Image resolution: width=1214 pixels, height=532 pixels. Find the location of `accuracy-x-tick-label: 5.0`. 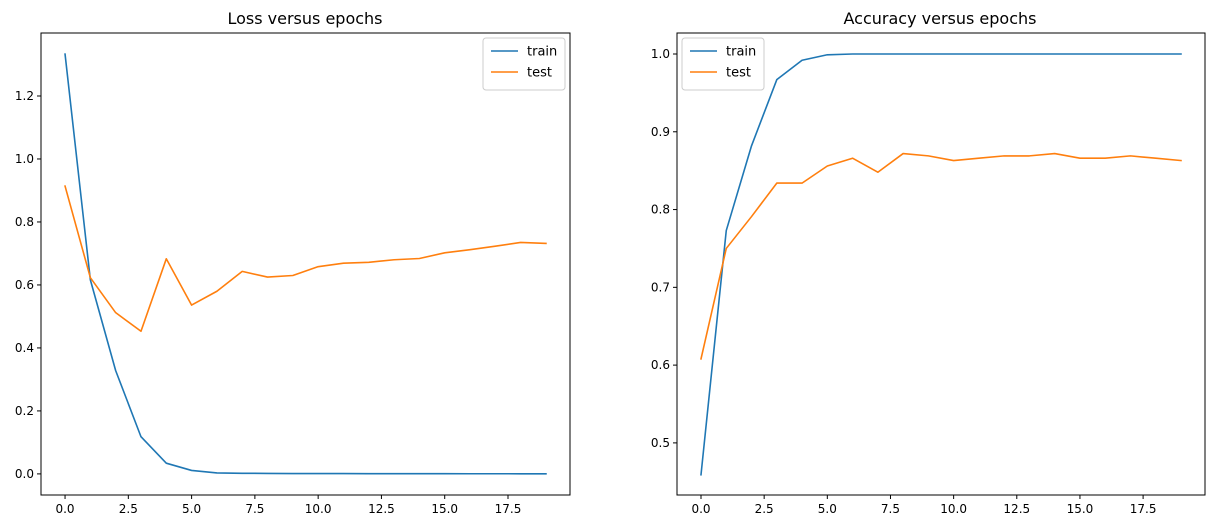

accuracy-x-tick-label: 5.0 is located at coordinates (827, 509).